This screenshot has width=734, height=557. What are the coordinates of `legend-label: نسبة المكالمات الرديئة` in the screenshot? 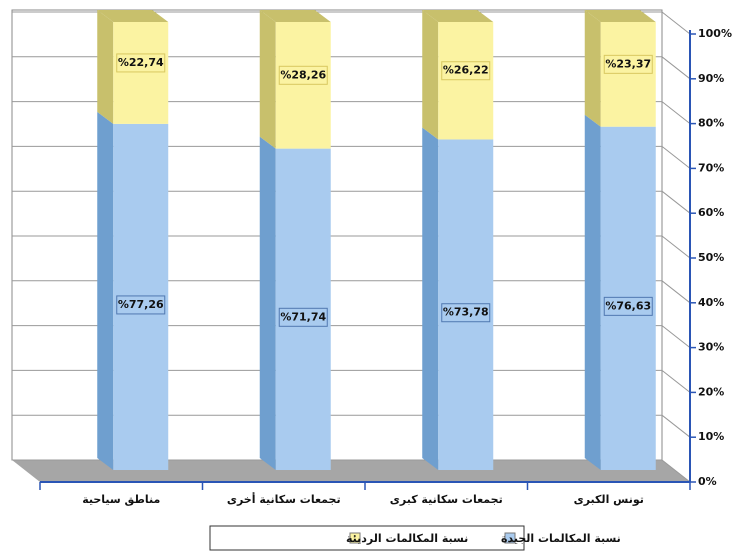 It's located at (407, 538).